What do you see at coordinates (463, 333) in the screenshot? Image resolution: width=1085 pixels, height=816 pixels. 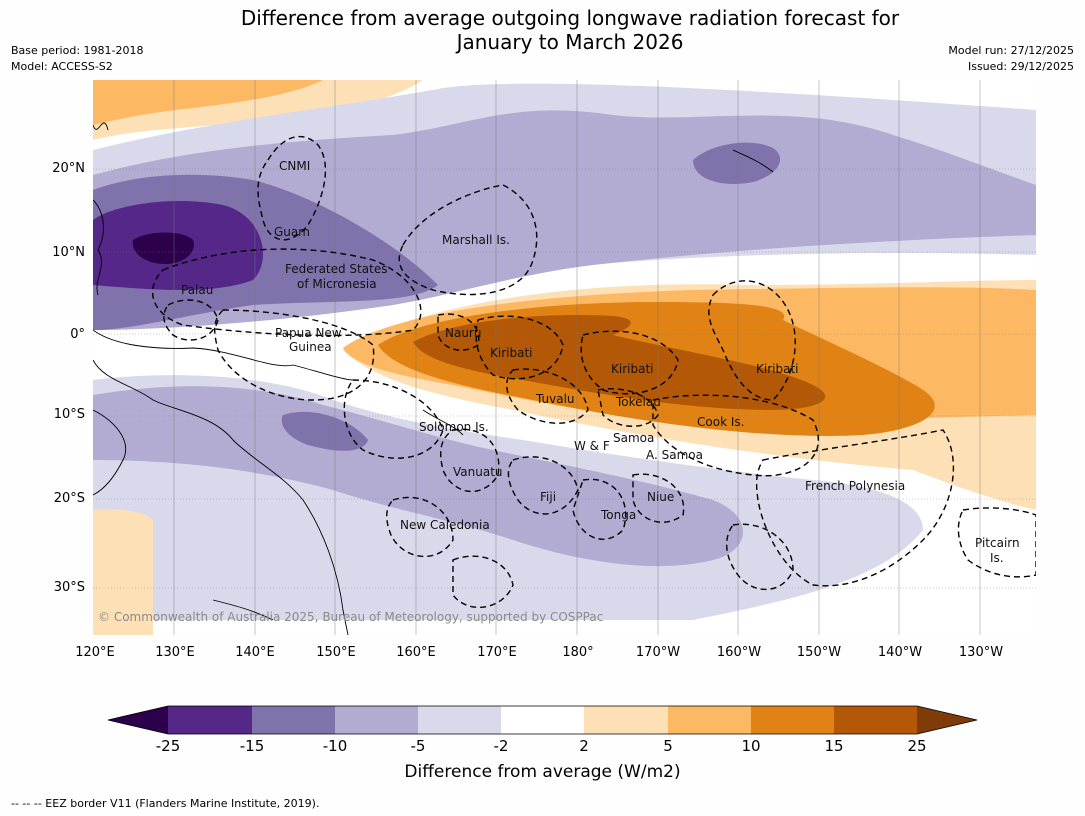 I see `label-nauru: Nauru` at bounding box center [463, 333].